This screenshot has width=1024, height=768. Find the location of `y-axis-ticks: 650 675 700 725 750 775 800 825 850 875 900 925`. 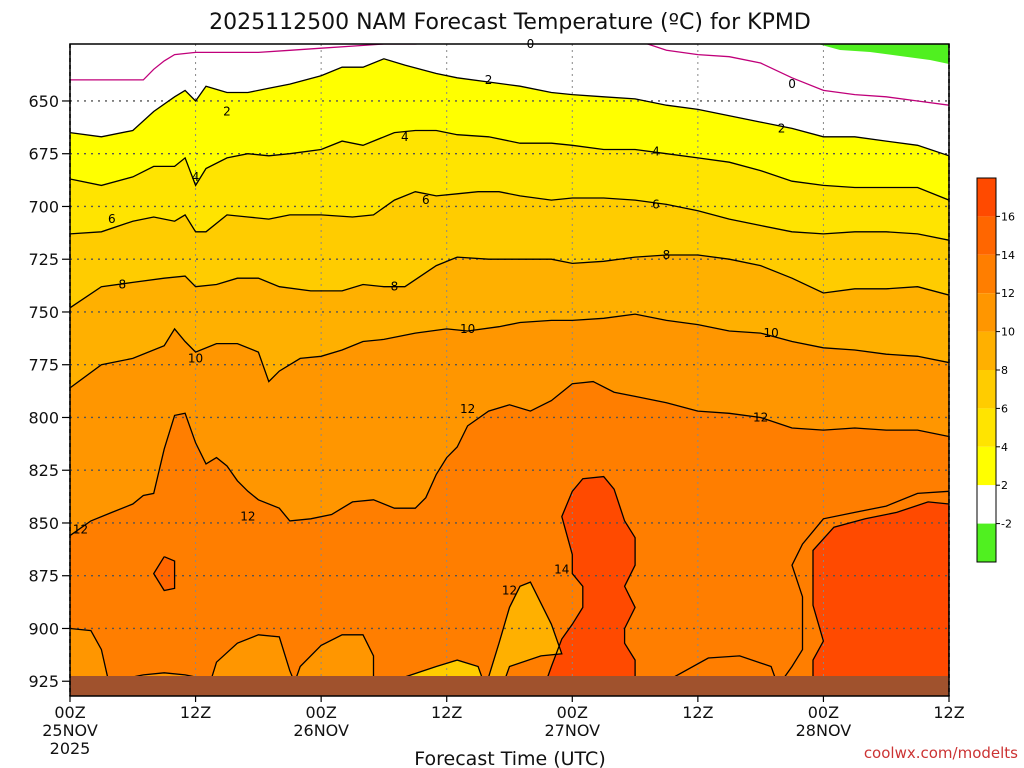

y-axis-ticks: 650 675 700 725 750 775 800 825 850 875 900 925 is located at coordinates (49, 391).